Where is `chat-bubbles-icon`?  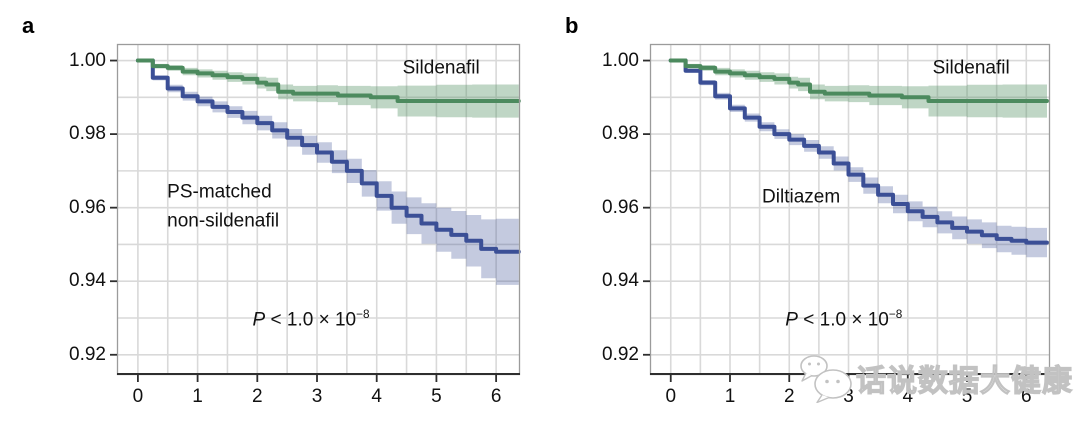
chat-bubbles-icon is located at coordinates (826, 379).